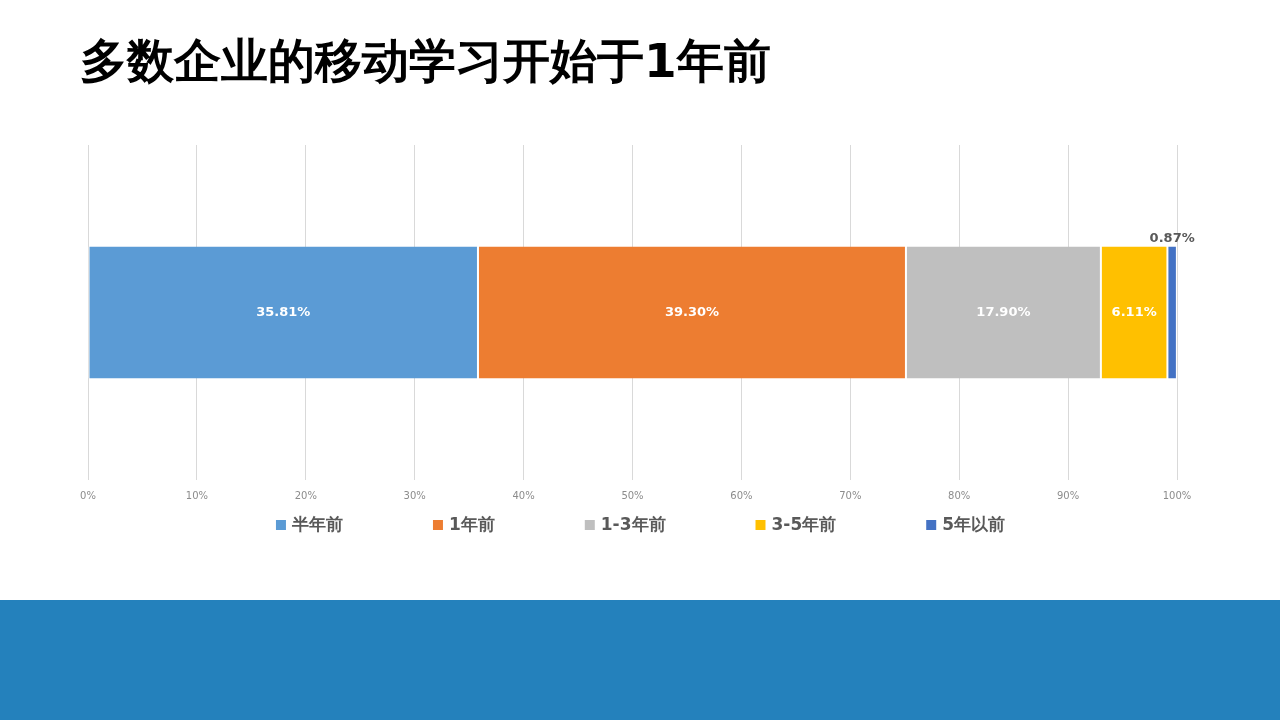 Image resolution: width=1280 pixels, height=720 pixels. What do you see at coordinates (633, 524) in the screenshot?
I see `legend-label: 1-3年前` at bounding box center [633, 524].